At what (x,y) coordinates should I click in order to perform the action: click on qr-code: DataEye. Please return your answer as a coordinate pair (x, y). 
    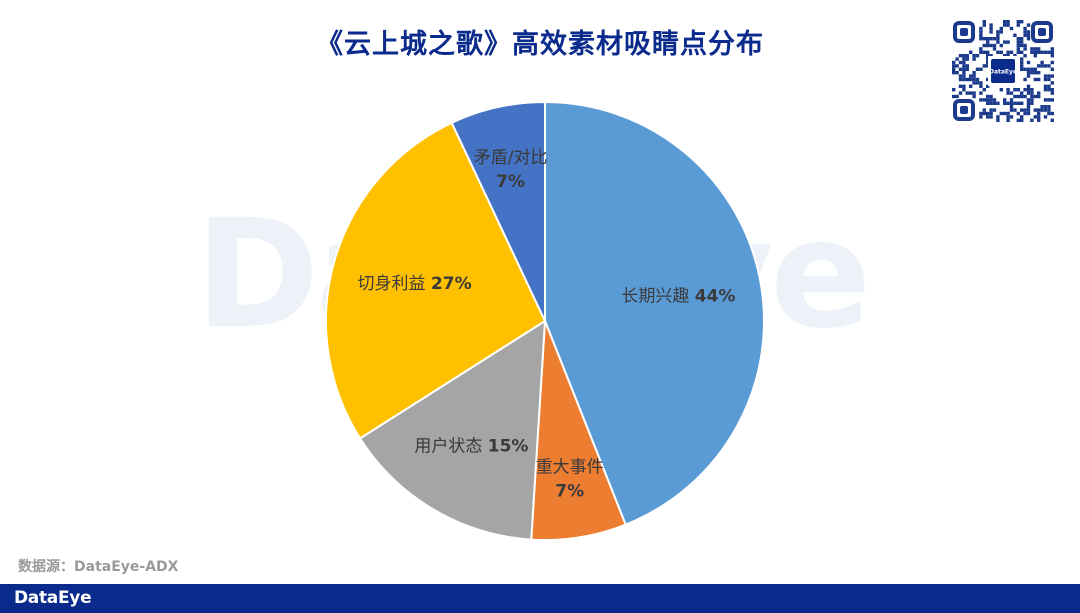
    Looking at the image, I should click on (1003, 71).